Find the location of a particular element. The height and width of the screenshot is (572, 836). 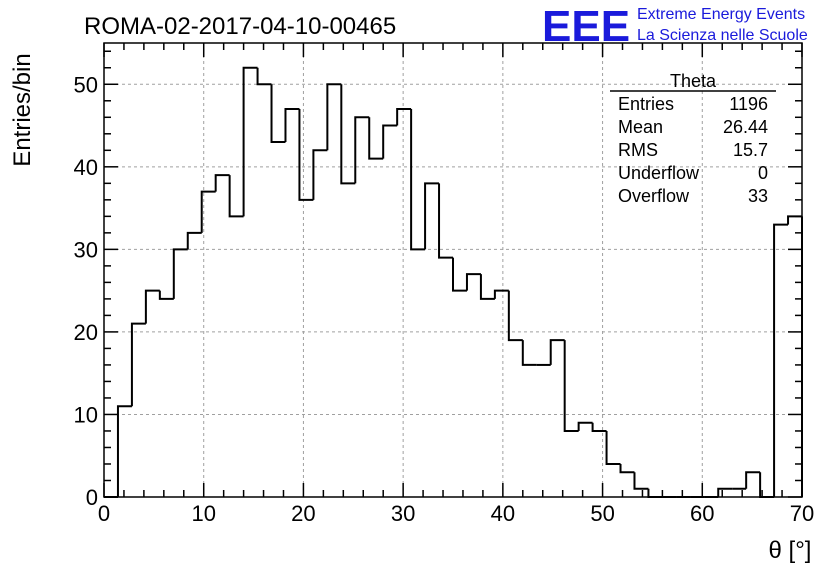

stats-label-mean: Mean is located at coordinates (640, 127).